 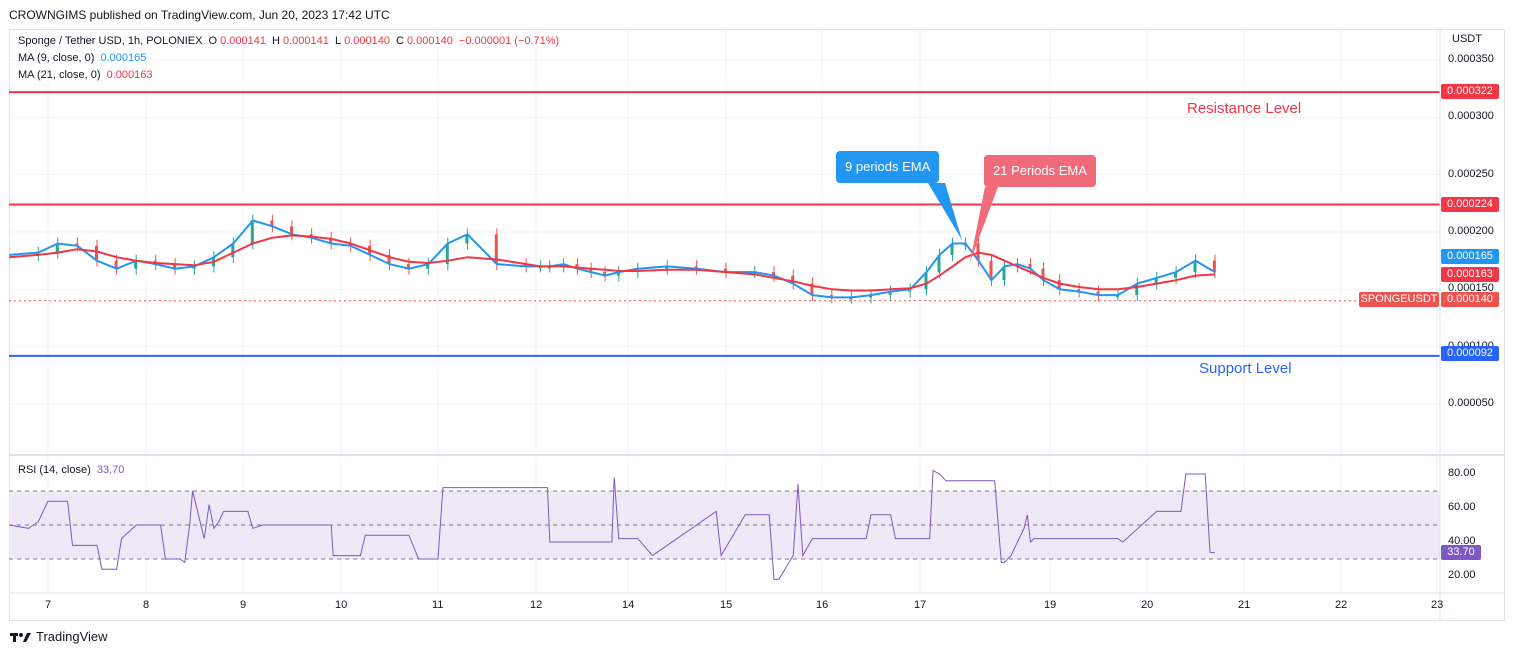 What do you see at coordinates (1470, 299) in the screenshot?
I see `last-price-tag: 0.000140` at bounding box center [1470, 299].